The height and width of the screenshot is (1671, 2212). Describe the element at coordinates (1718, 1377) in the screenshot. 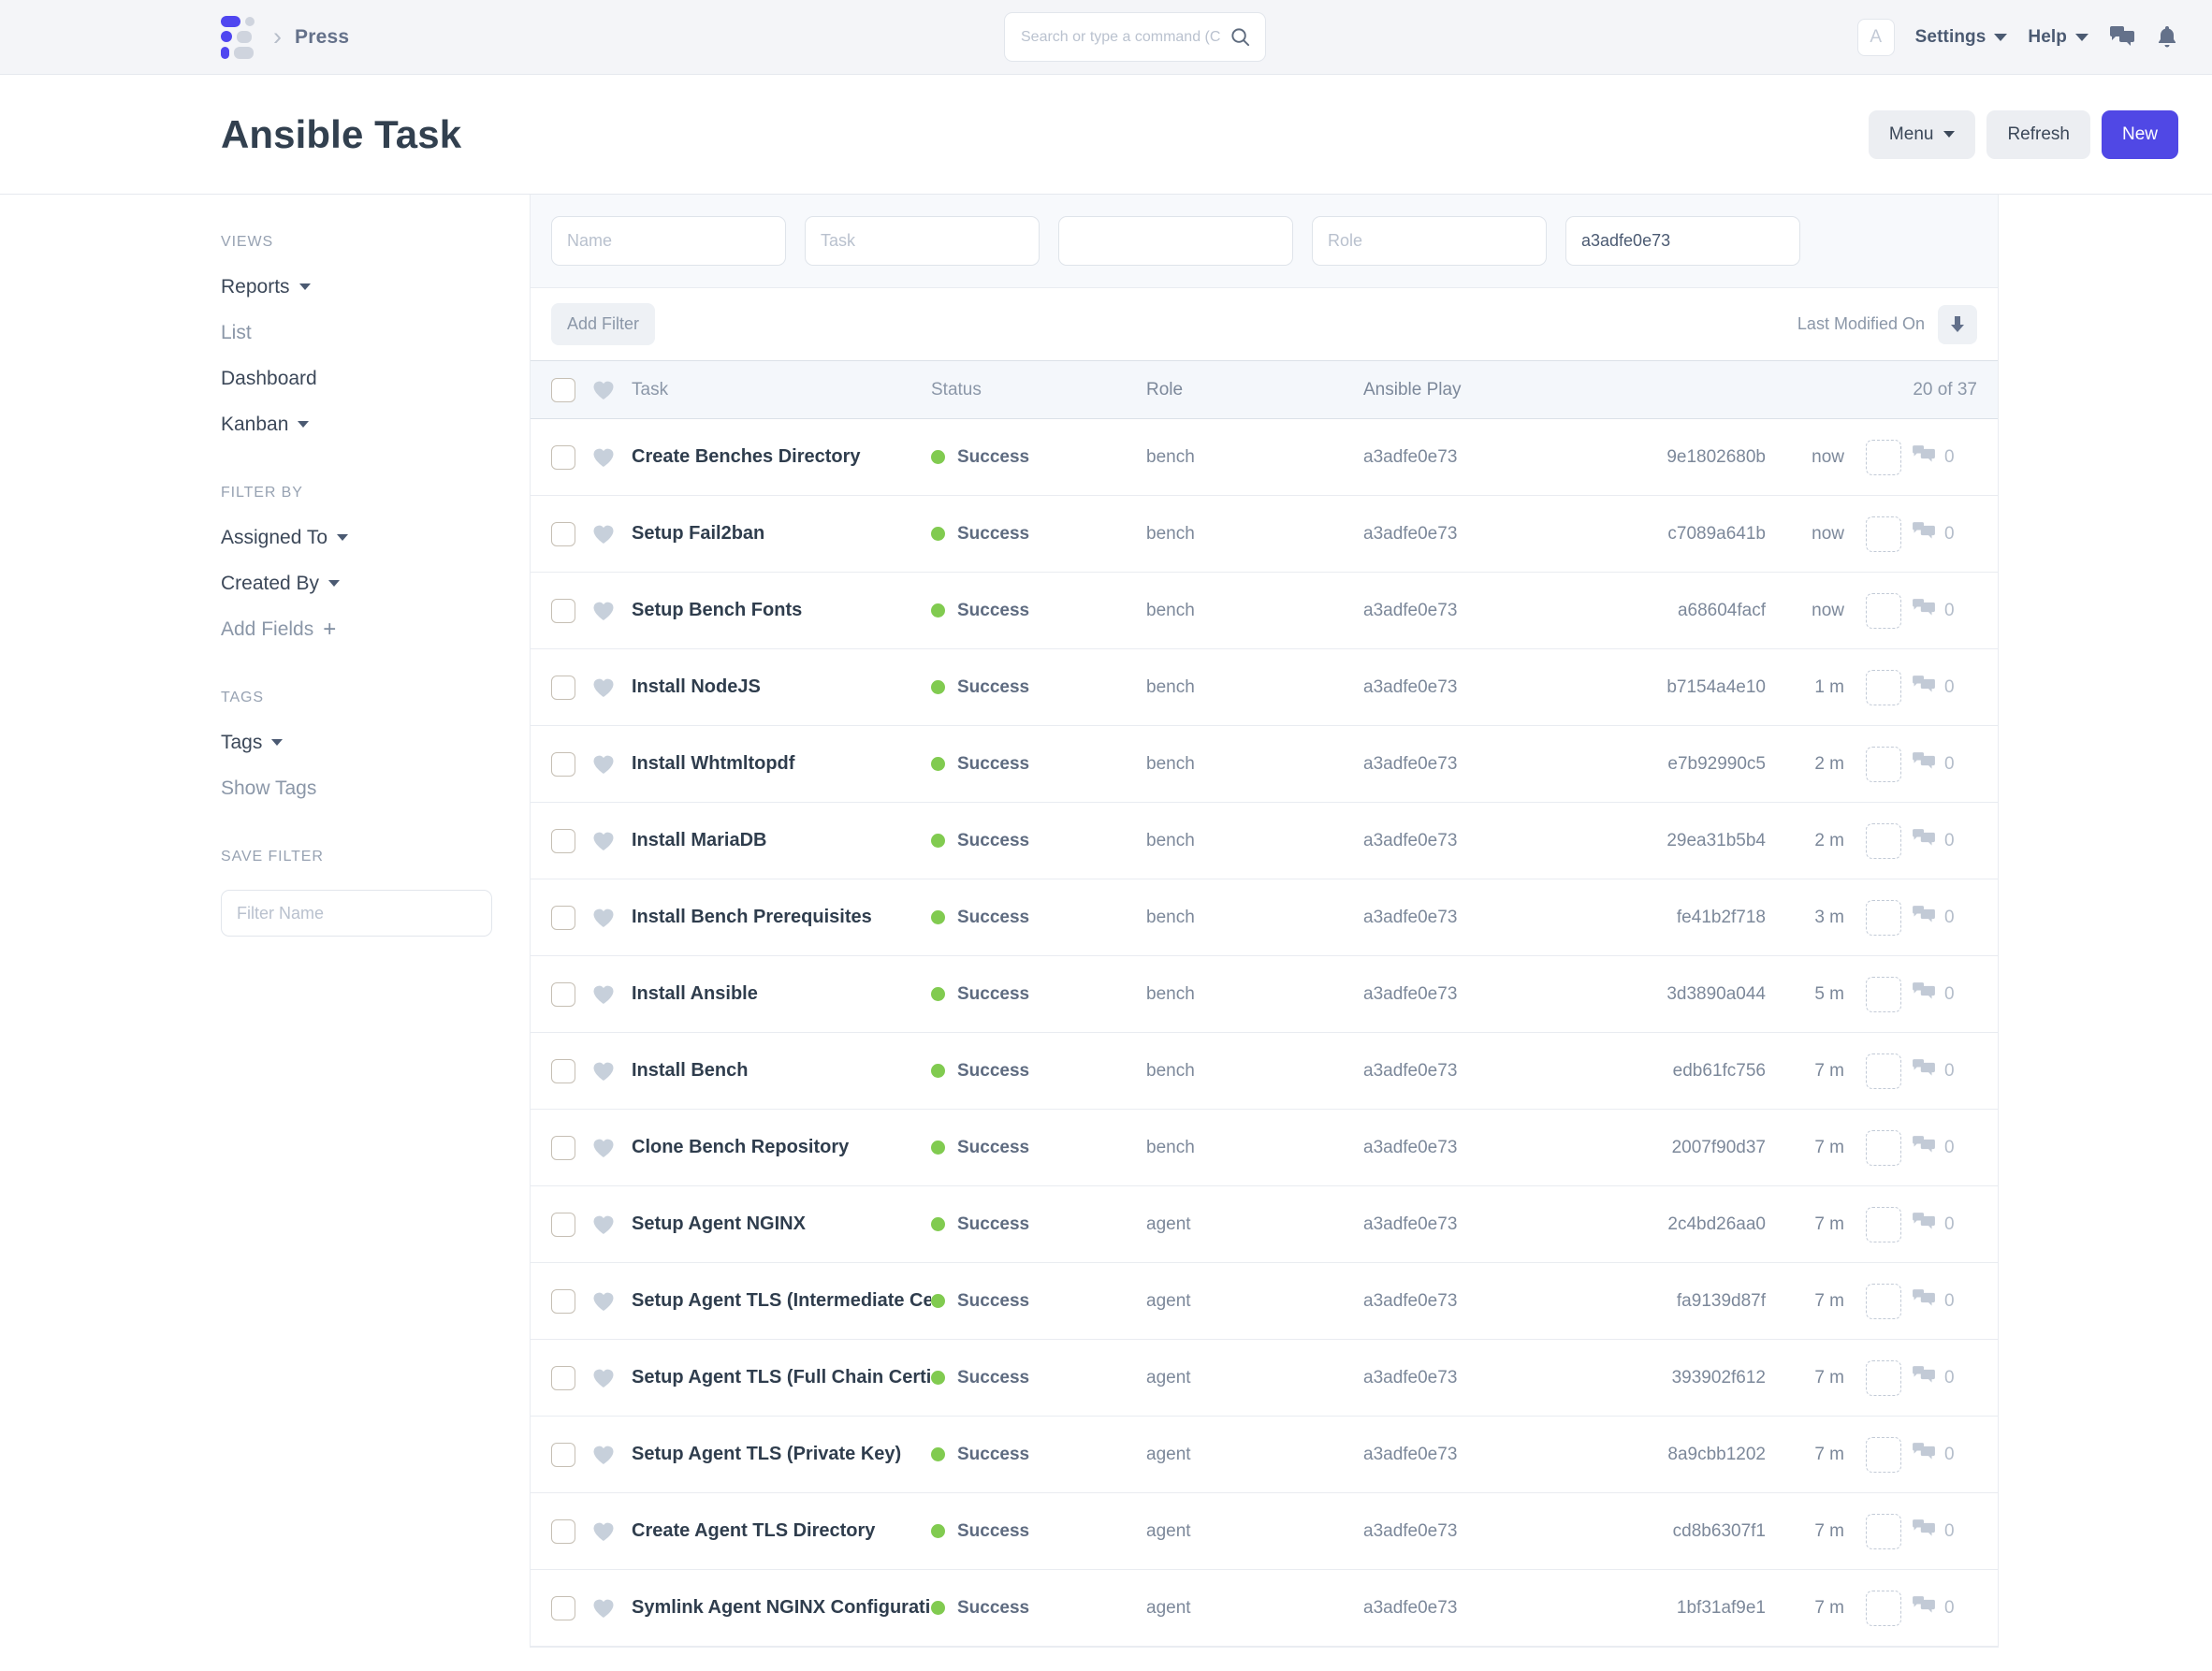

I see `row-id: 393902f612` at that location.